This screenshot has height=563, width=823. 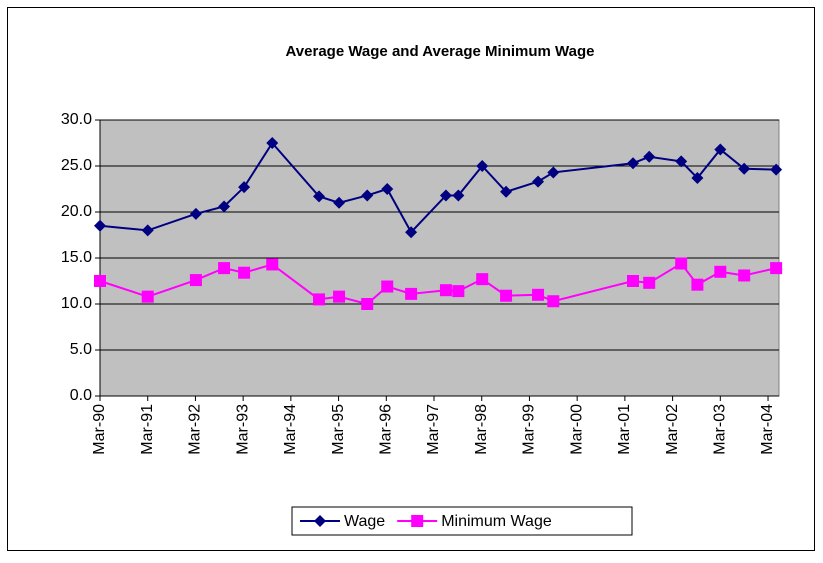 I want to click on x-tick-label: Mar-90, so click(x=99, y=429).